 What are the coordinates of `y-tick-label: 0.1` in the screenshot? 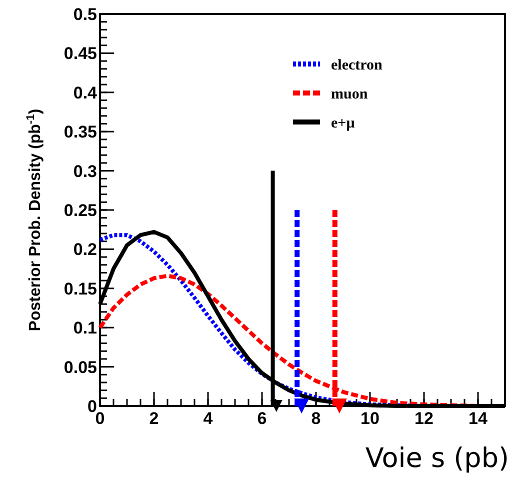 It's located at (85, 328).